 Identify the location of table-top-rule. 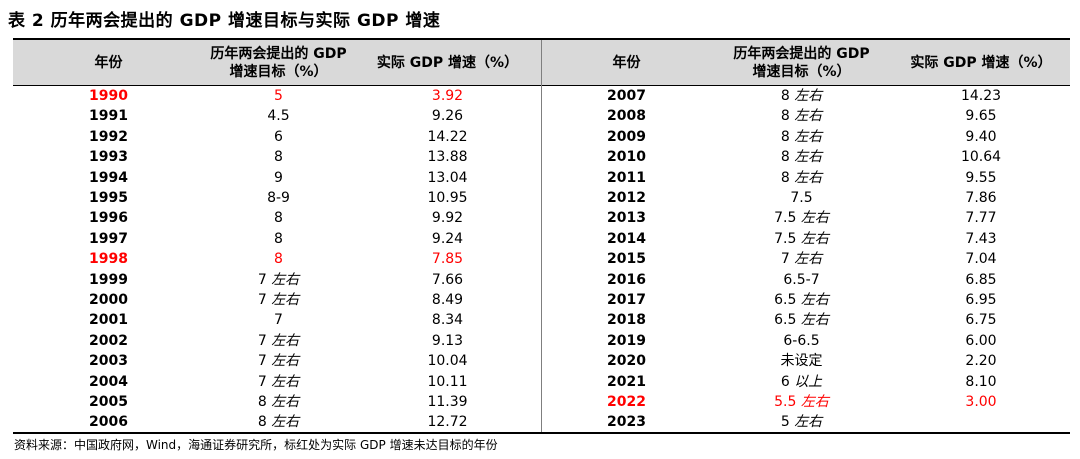
(541, 39).